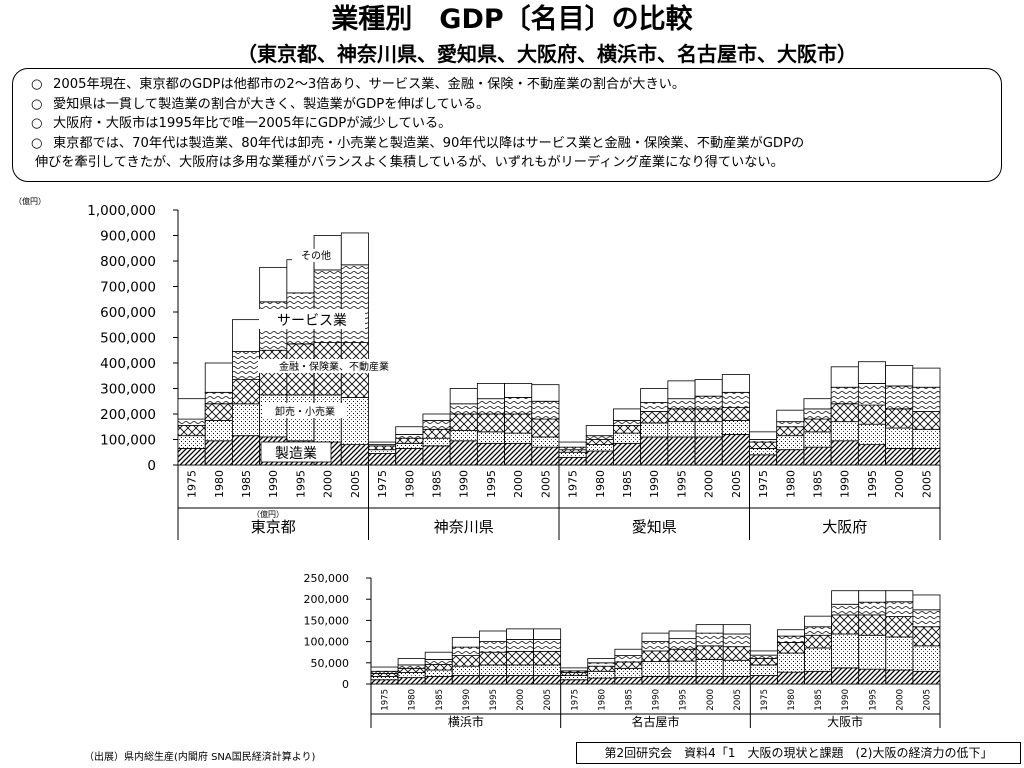 The height and width of the screenshot is (768, 1024). Describe the element at coordinates (128, 262) in the screenshot. I see `y-tick-label: 800,000` at that location.